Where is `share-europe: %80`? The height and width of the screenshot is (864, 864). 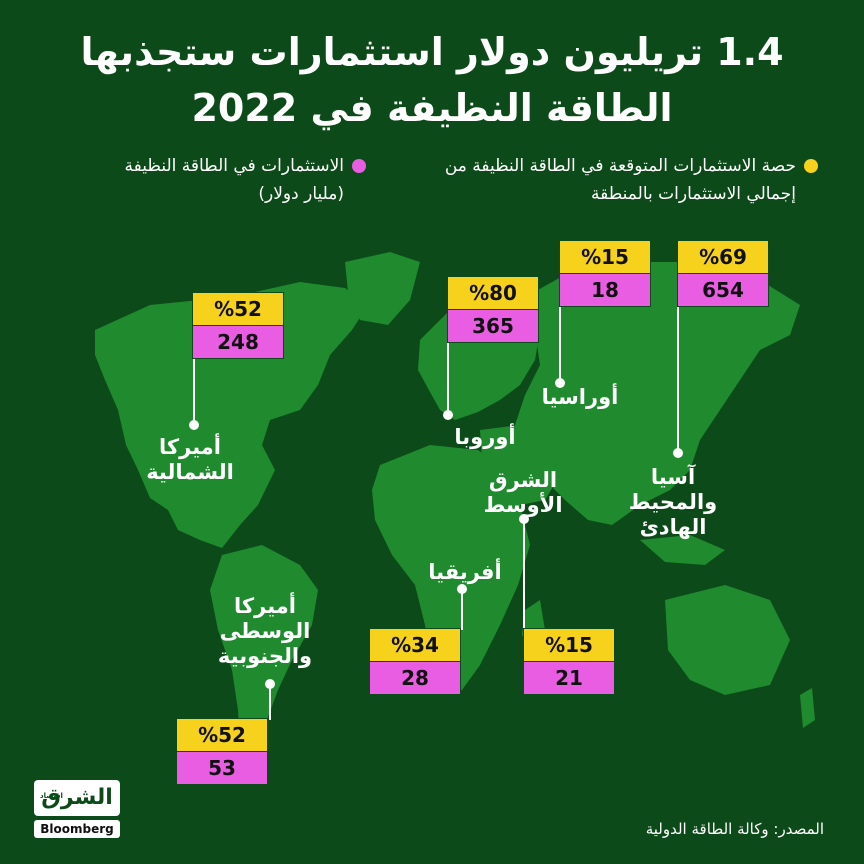
share-europe: %80 is located at coordinates (493, 293).